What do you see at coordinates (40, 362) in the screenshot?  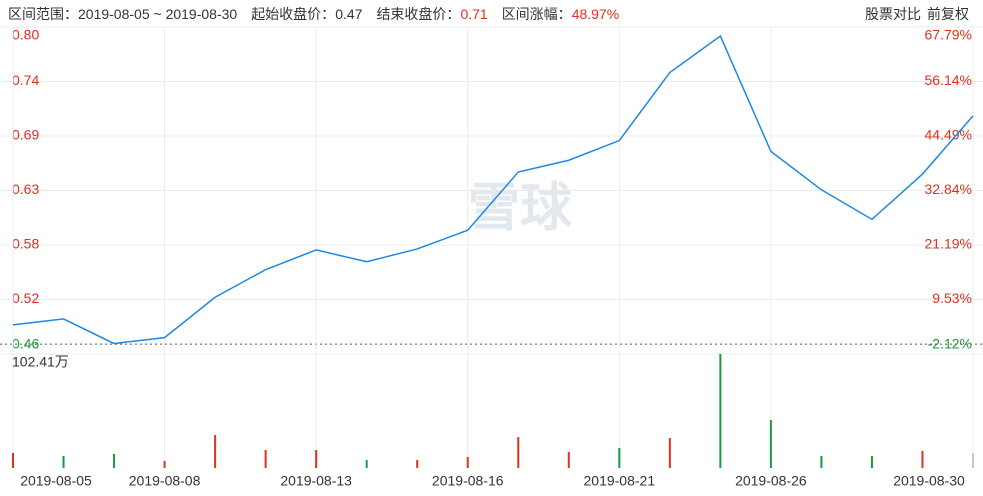 I see `volume-max-label: 102.41万` at bounding box center [40, 362].